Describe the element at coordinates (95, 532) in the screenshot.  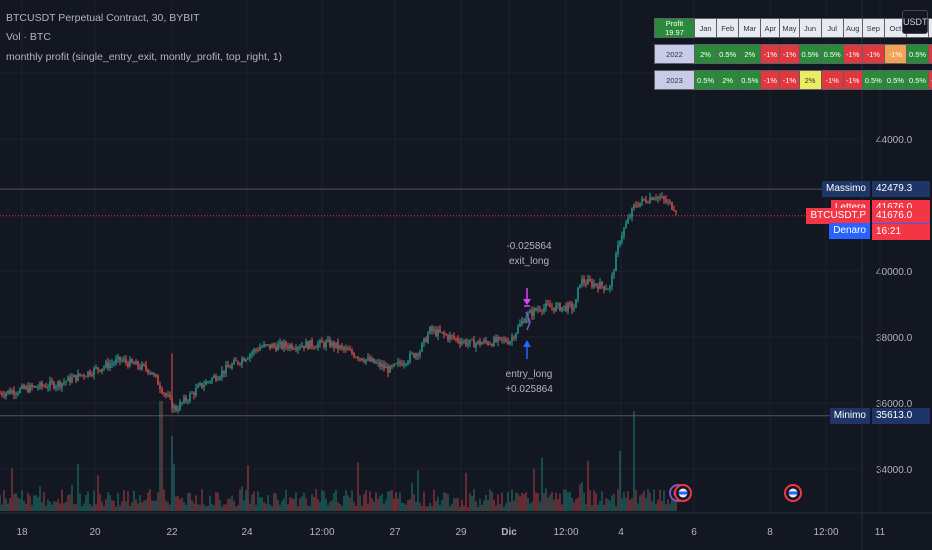
I see `time-tick-label: 20` at that location.